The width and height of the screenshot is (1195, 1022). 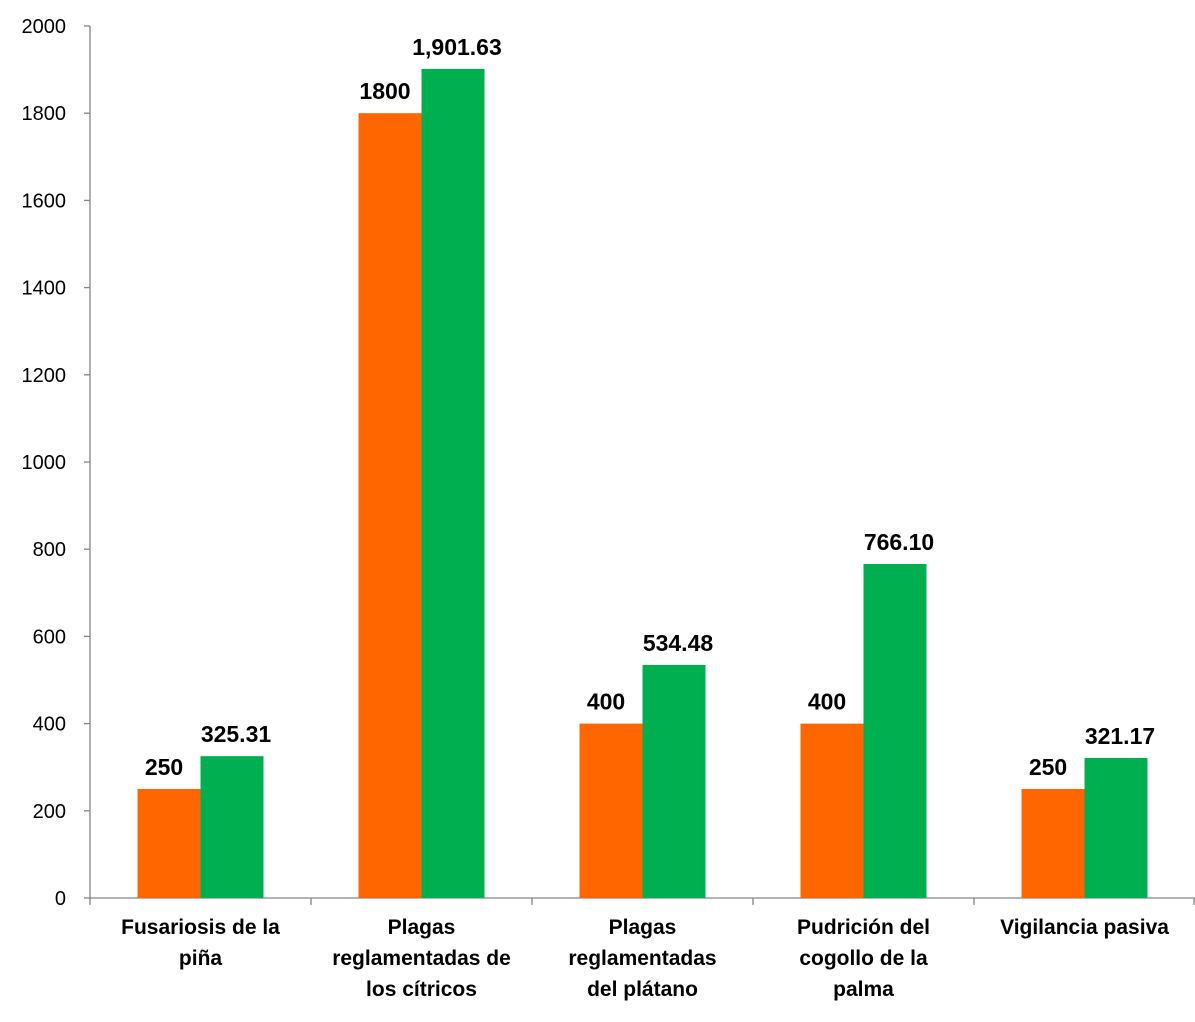 What do you see at coordinates (642, 958) in the screenshot?
I see `x-category-label: Plagas reglamentadas del plátano` at bounding box center [642, 958].